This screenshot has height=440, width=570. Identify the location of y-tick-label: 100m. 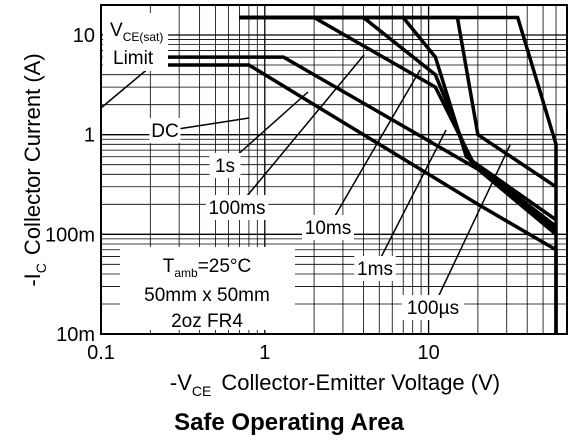
(70, 235).